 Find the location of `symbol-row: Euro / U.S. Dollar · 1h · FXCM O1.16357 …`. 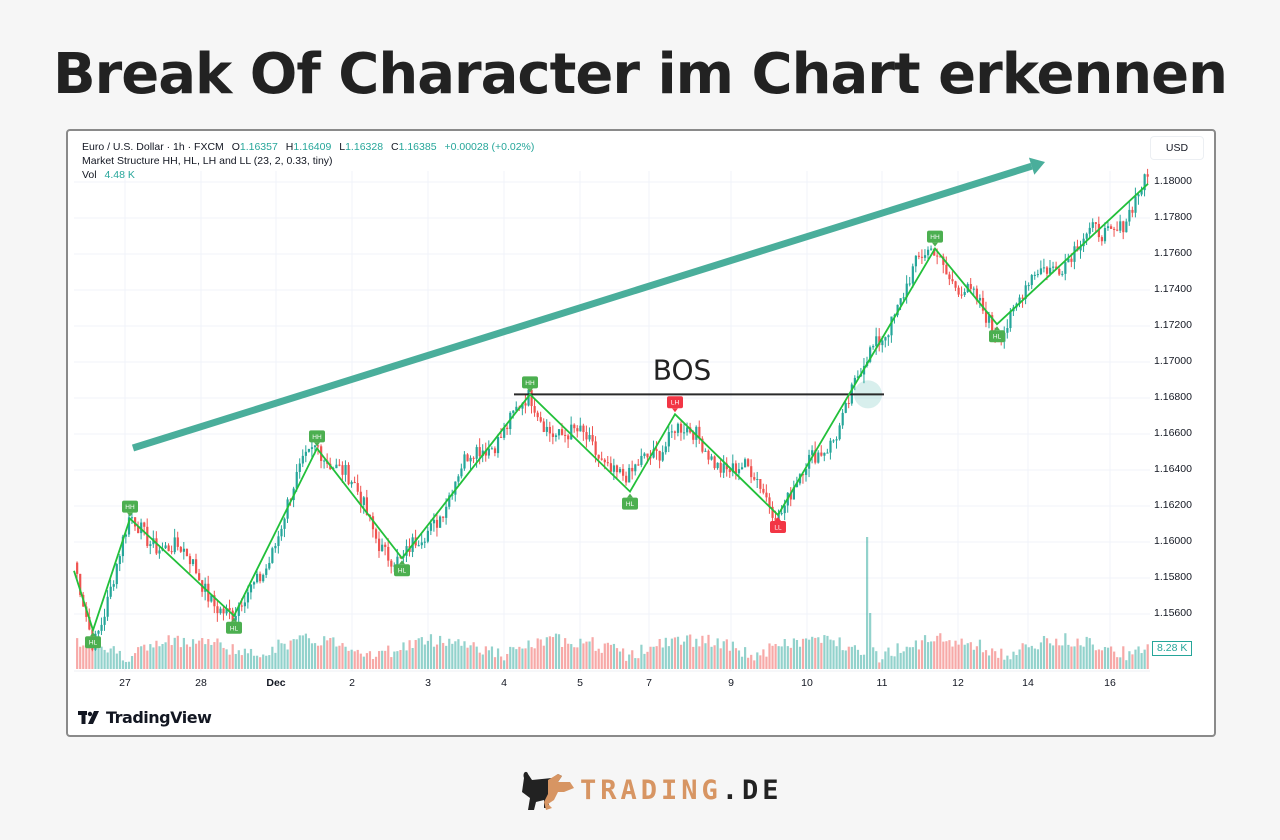

symbol-row: Euro / U.S. Dollar · 1h · FXCM O1.16357 … is located at coordinates (308, 147).